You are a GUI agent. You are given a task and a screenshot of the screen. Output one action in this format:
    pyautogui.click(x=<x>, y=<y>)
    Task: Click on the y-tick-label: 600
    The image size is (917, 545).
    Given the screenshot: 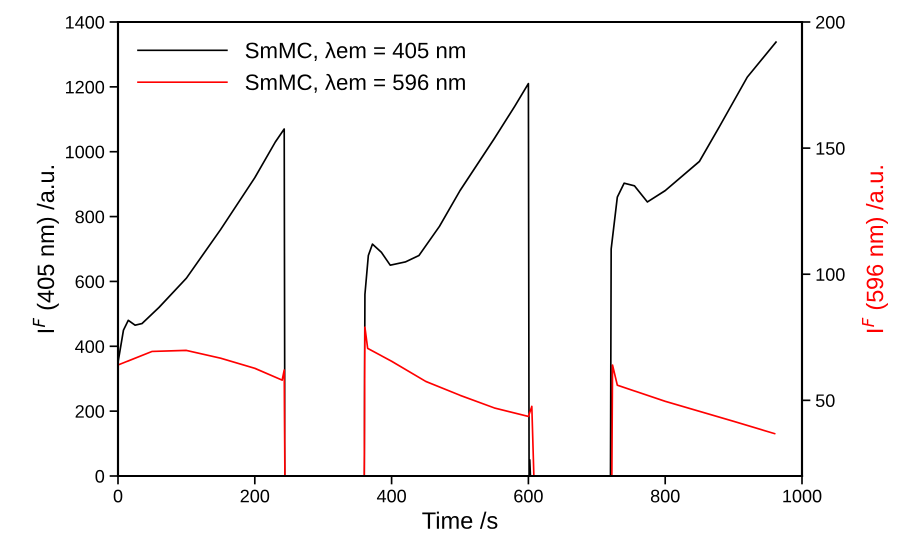 What is the action you would take?
    pyautogui.click(x=90, y=281)
    